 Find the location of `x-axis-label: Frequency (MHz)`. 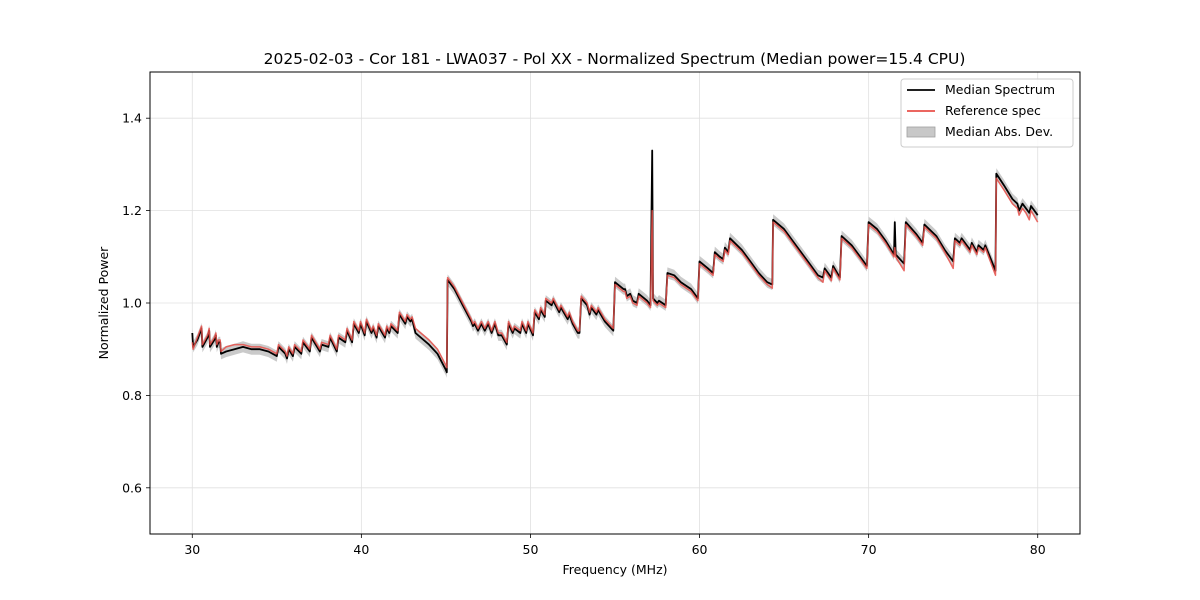

x-axis-label: Frequency (MHz) is located at coordinates (614, 569).